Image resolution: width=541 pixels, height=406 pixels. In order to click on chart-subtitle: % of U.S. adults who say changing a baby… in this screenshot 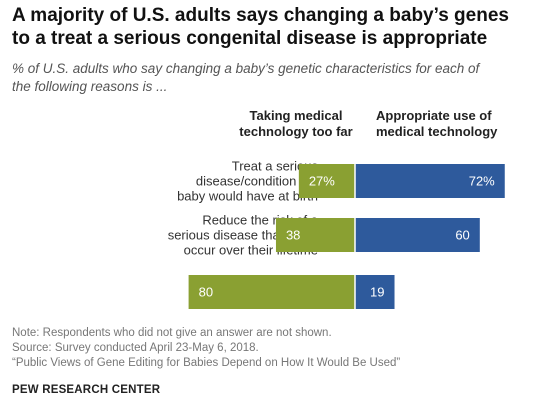, I will do `click(272, 78)`.